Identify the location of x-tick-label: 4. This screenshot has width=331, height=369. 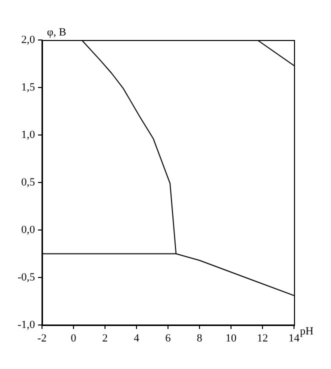
(137, 338).